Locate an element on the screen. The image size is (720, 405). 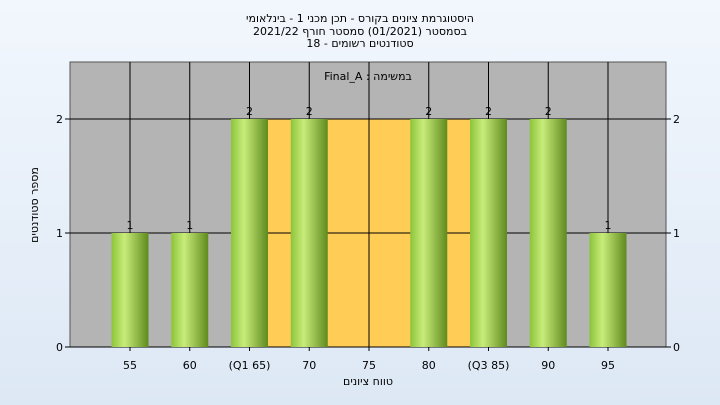
x-tick-label: 80 is located at coordinates (429, 365).